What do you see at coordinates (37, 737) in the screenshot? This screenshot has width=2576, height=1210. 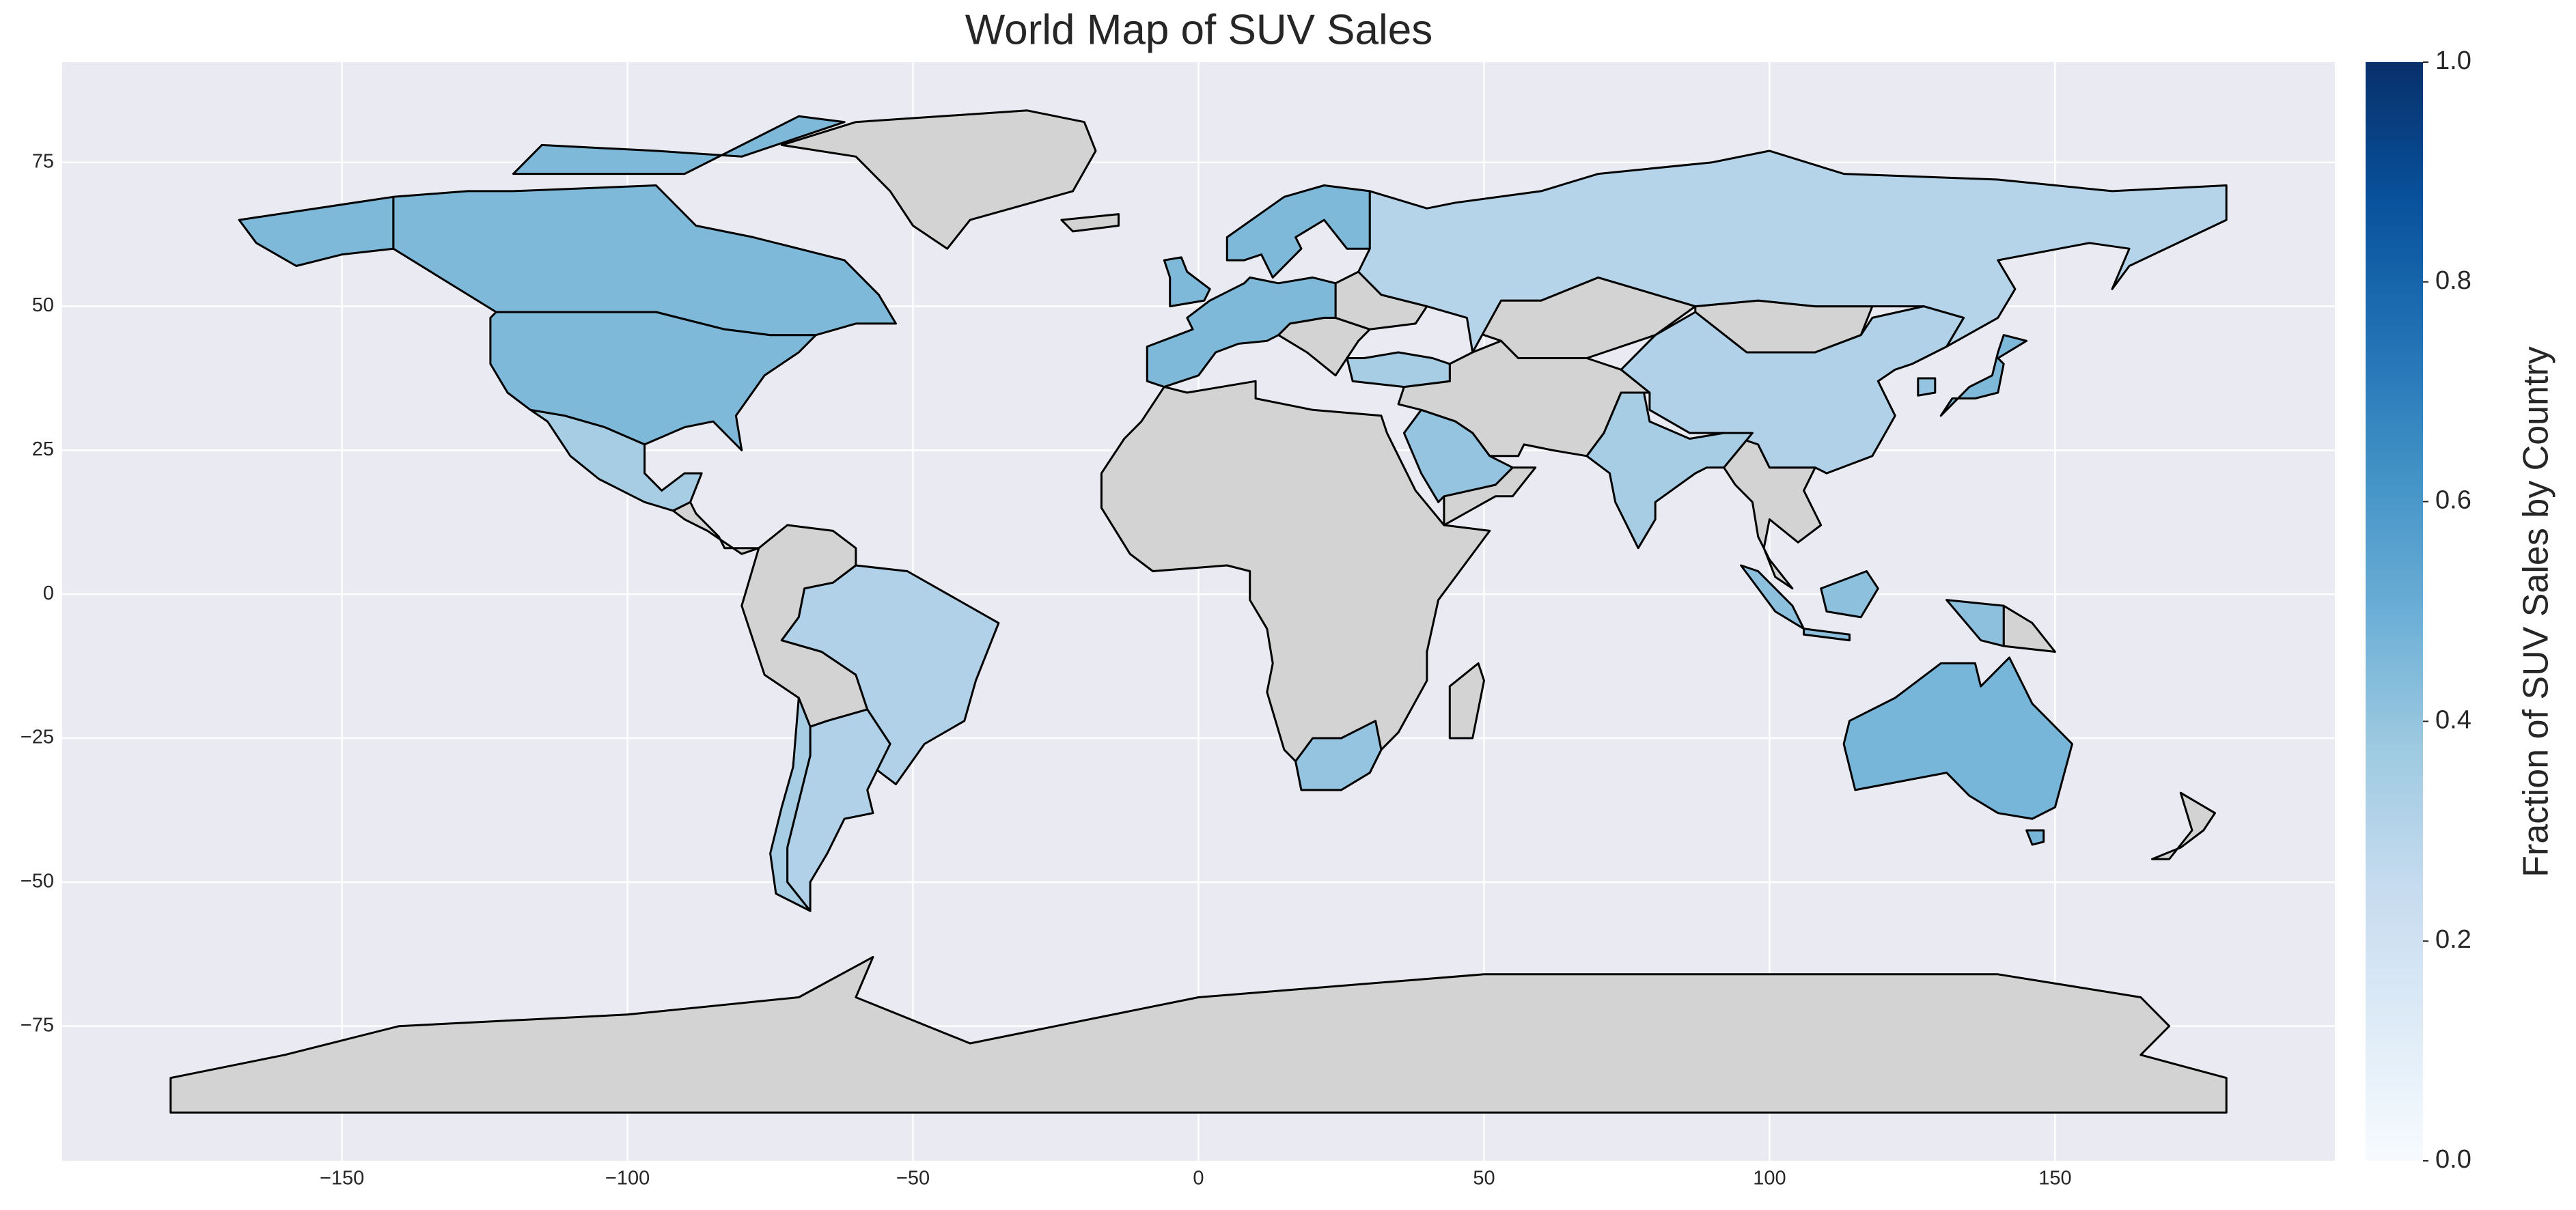 I see `y-tick-label: −25` at bounding box center [37, 737].